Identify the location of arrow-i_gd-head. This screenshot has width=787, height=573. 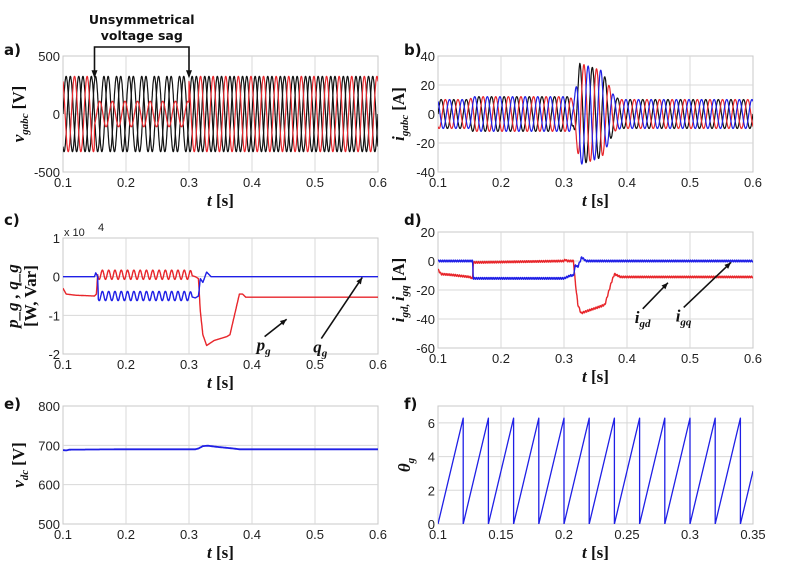
(664, 286).